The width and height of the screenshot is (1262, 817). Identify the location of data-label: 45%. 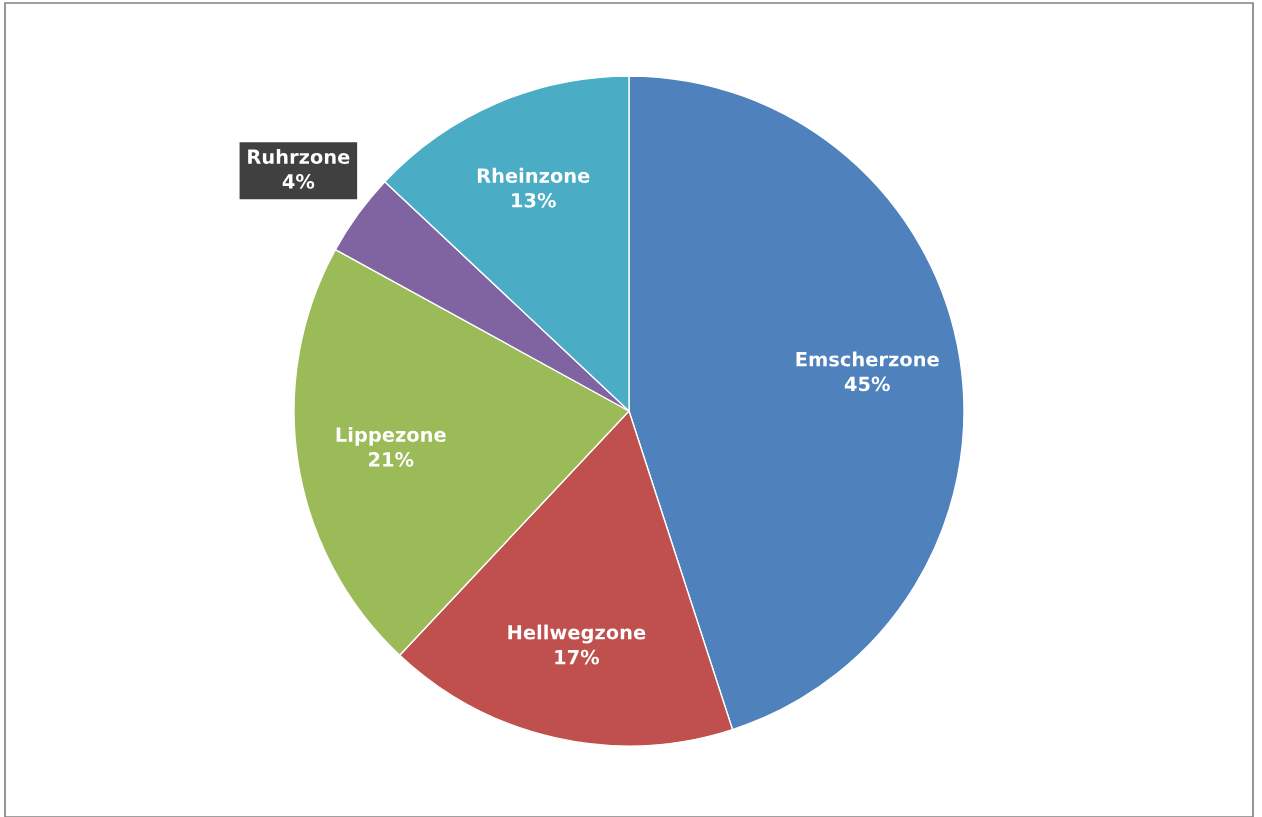
(867, 384).